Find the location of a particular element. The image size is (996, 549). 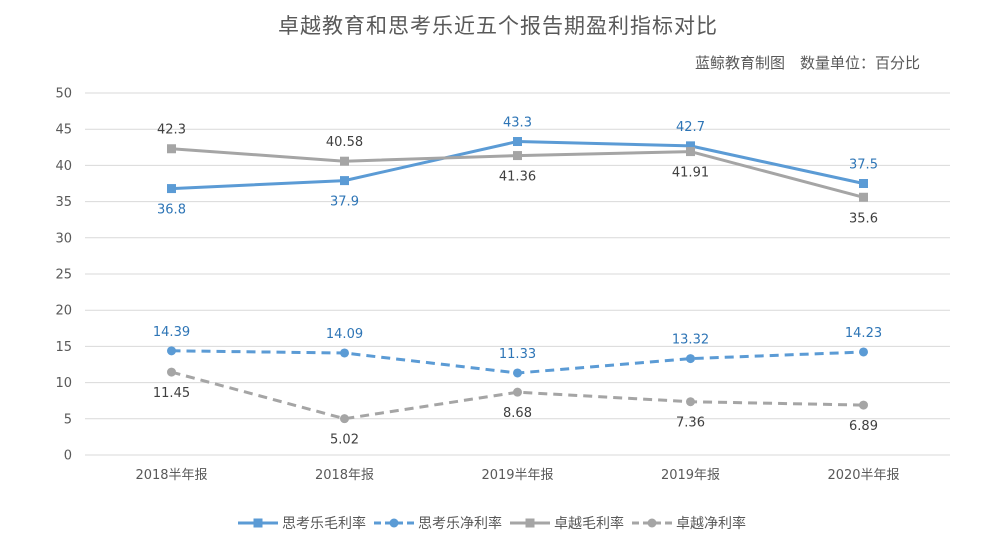

data-label: 8.68 is located at coordinates (517, 413).